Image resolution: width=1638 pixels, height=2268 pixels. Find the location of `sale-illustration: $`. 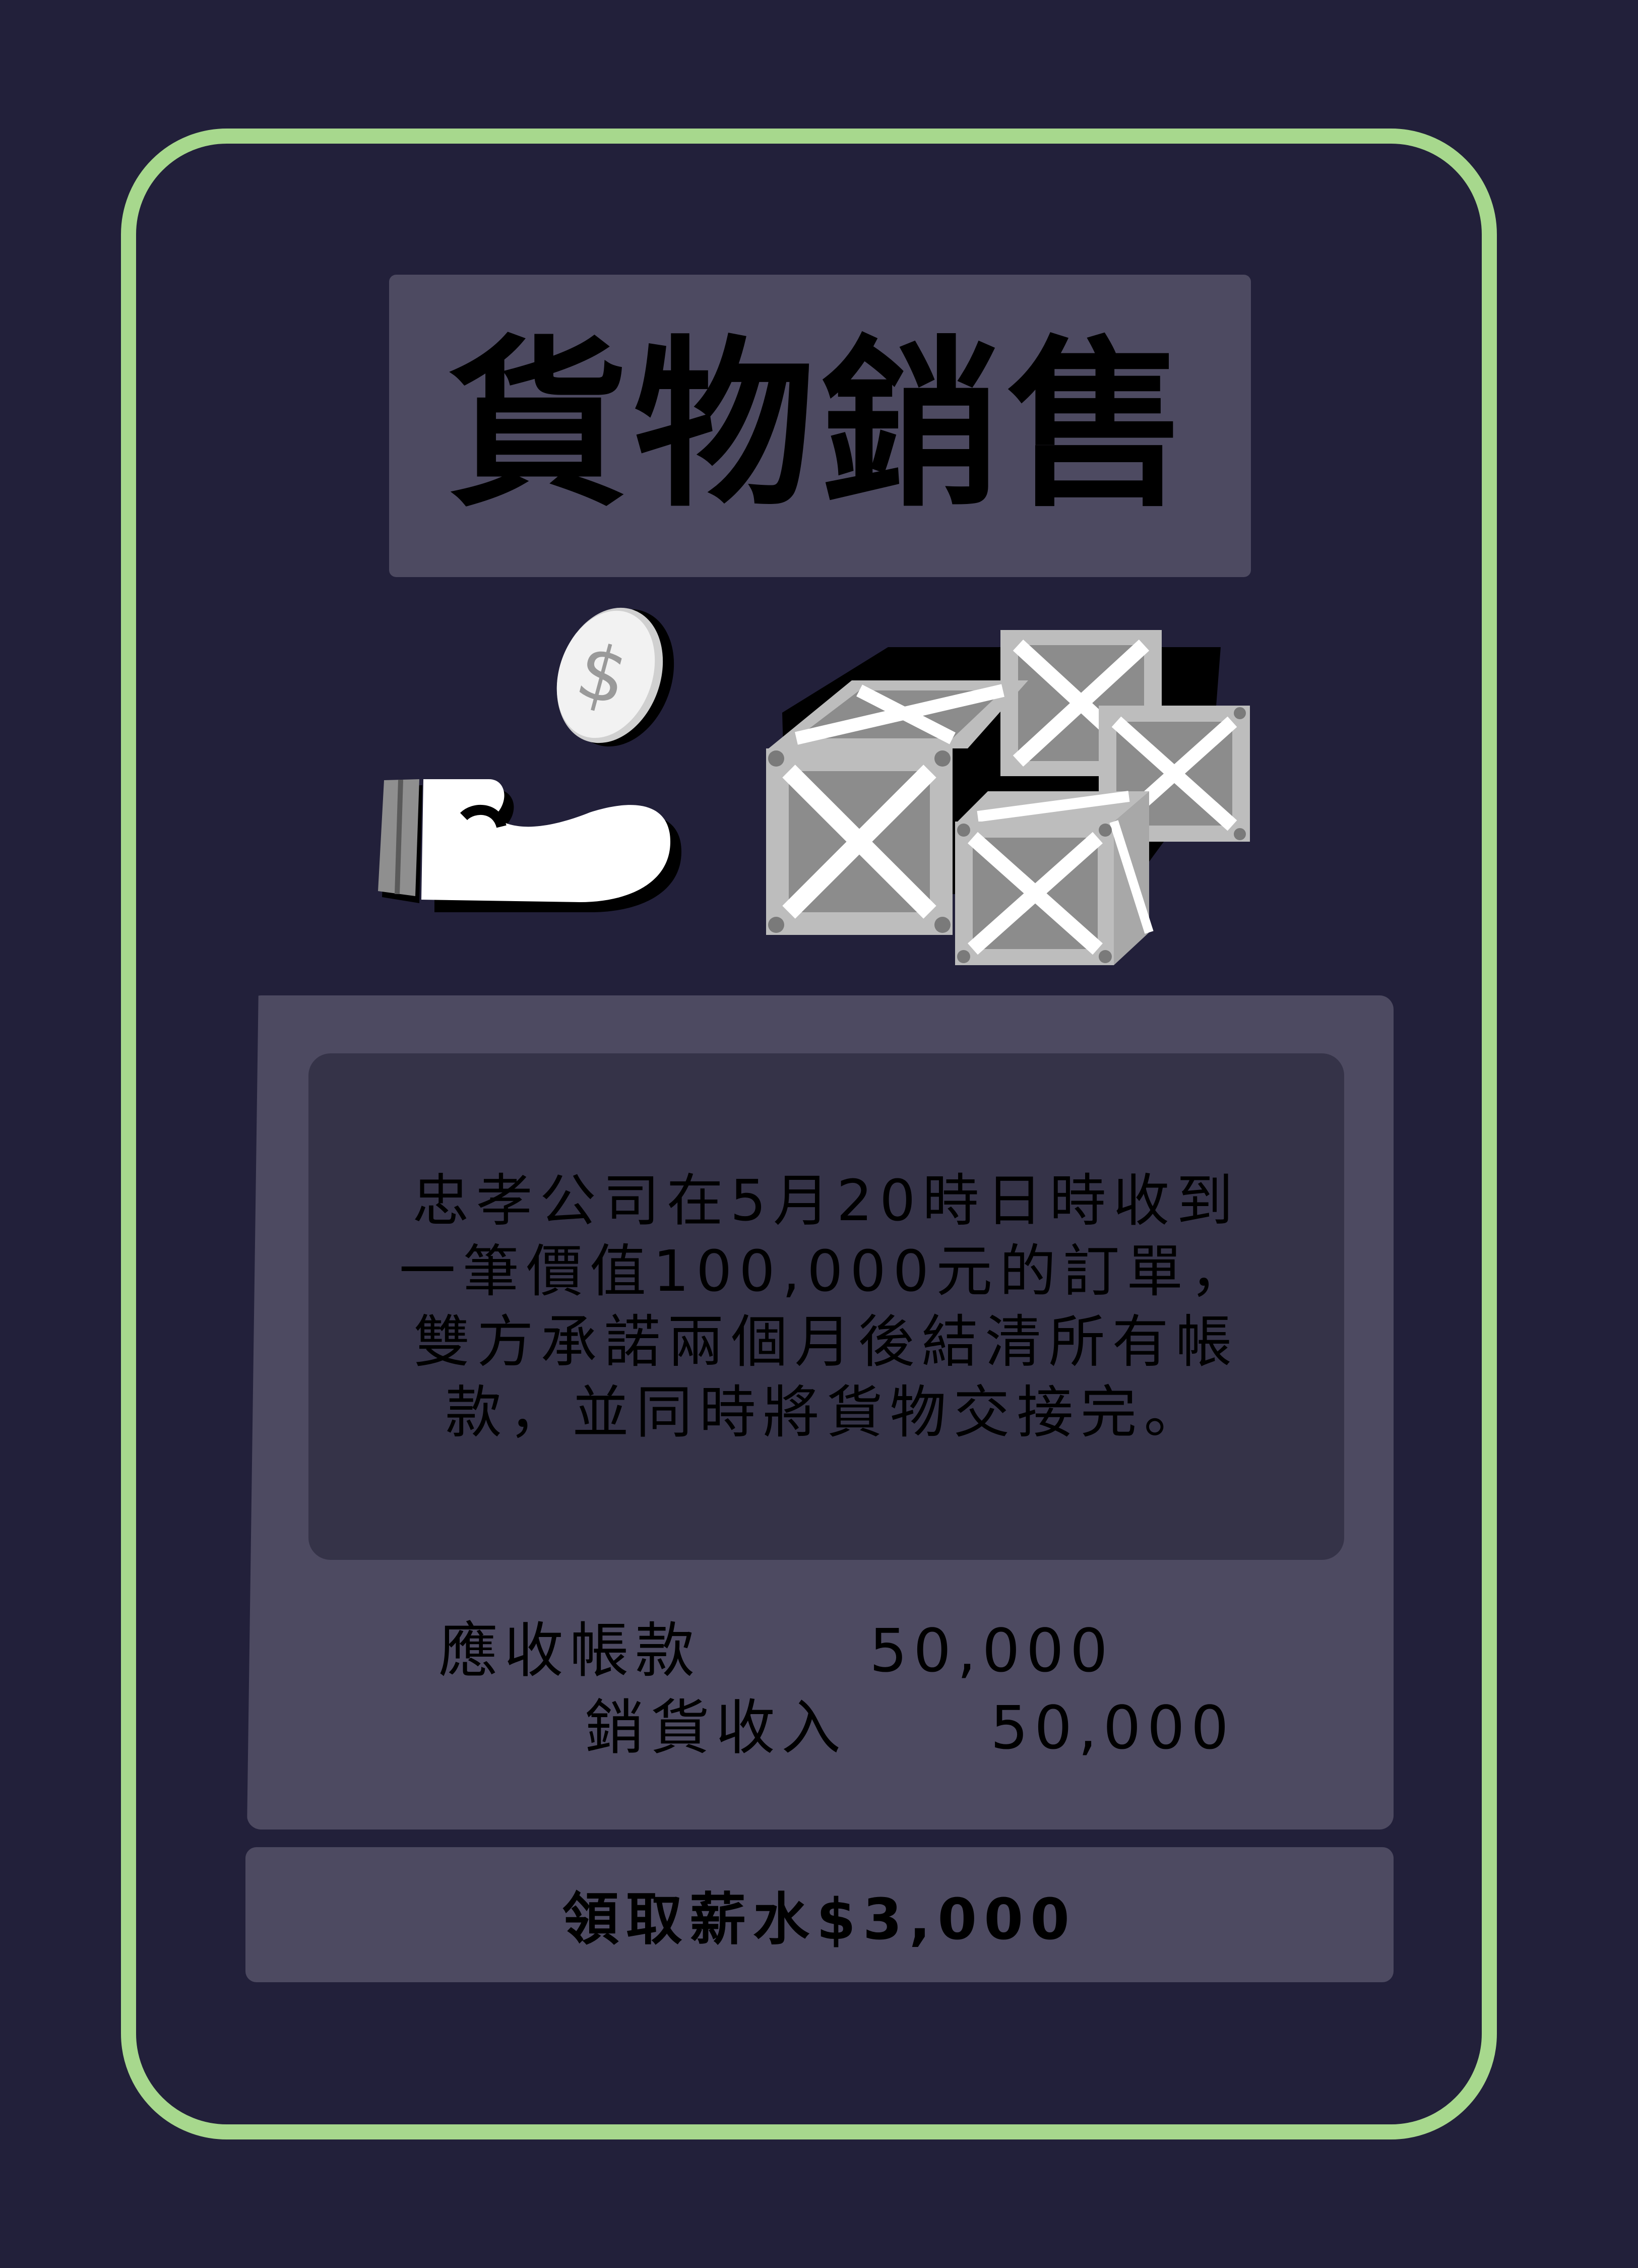

sale-illustration: $ is located at coordinates (827, 791).